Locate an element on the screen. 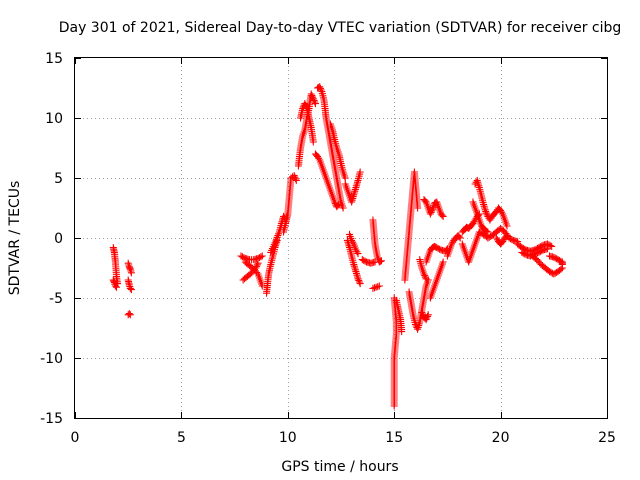 This screenshot has height=480, width=640. x-tick-label: 0 is located at coordinates (75, 438).